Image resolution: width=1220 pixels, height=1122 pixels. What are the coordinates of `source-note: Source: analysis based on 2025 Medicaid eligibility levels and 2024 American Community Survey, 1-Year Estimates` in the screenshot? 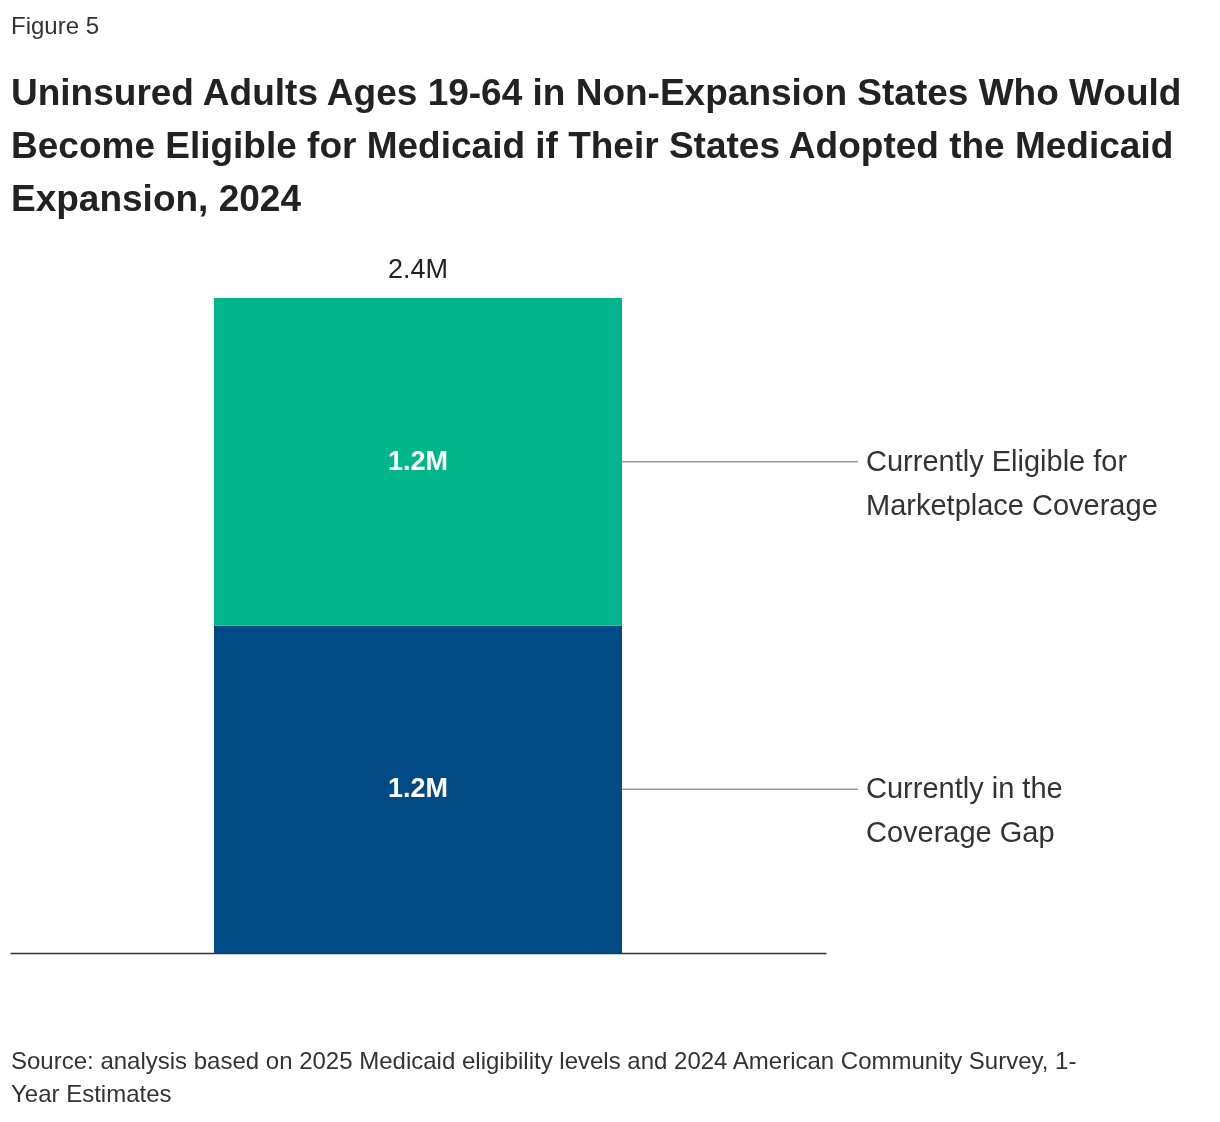 It's located at (544, 1077).